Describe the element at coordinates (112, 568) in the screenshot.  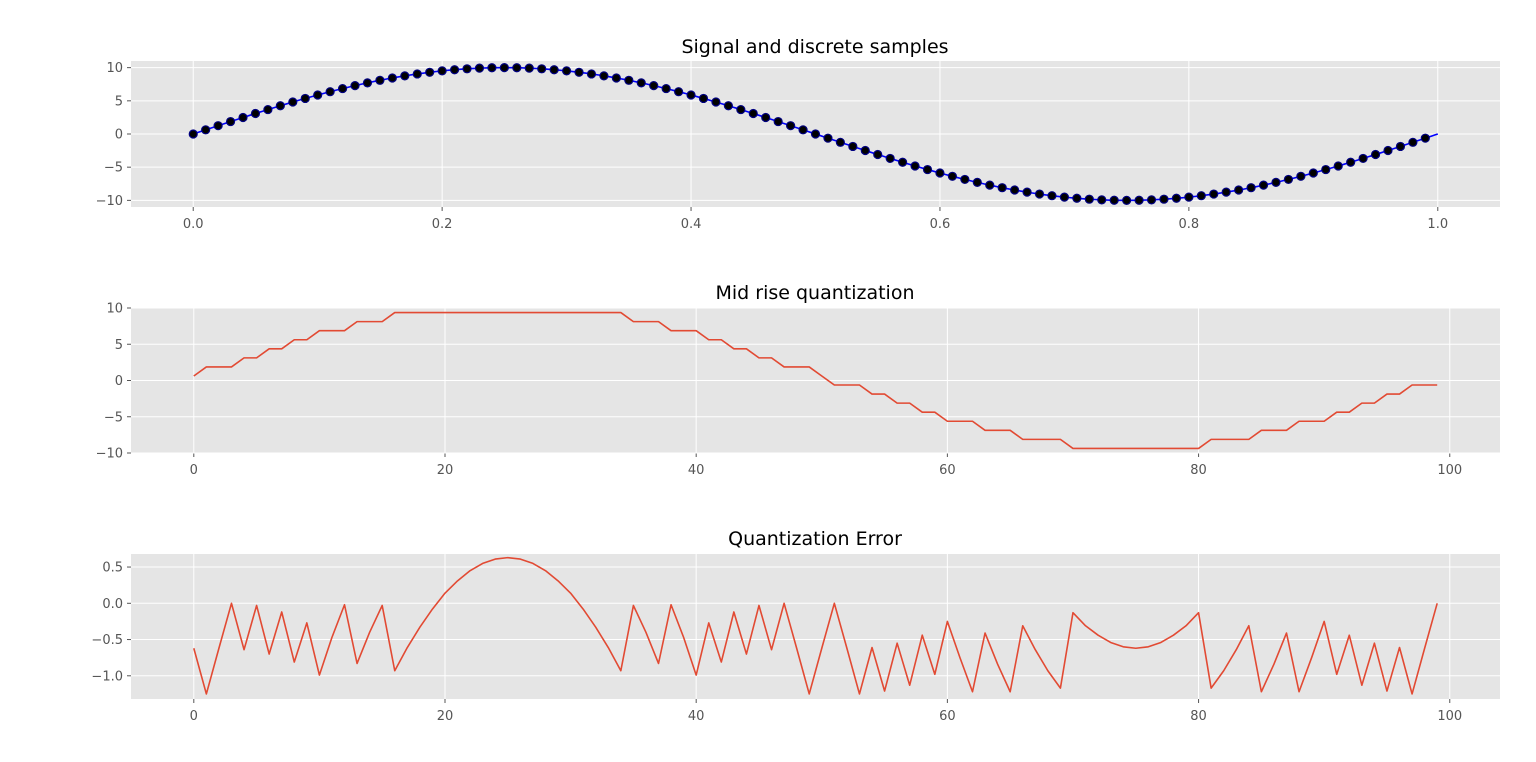
I see `y-tick-label: 0.5` at that location.